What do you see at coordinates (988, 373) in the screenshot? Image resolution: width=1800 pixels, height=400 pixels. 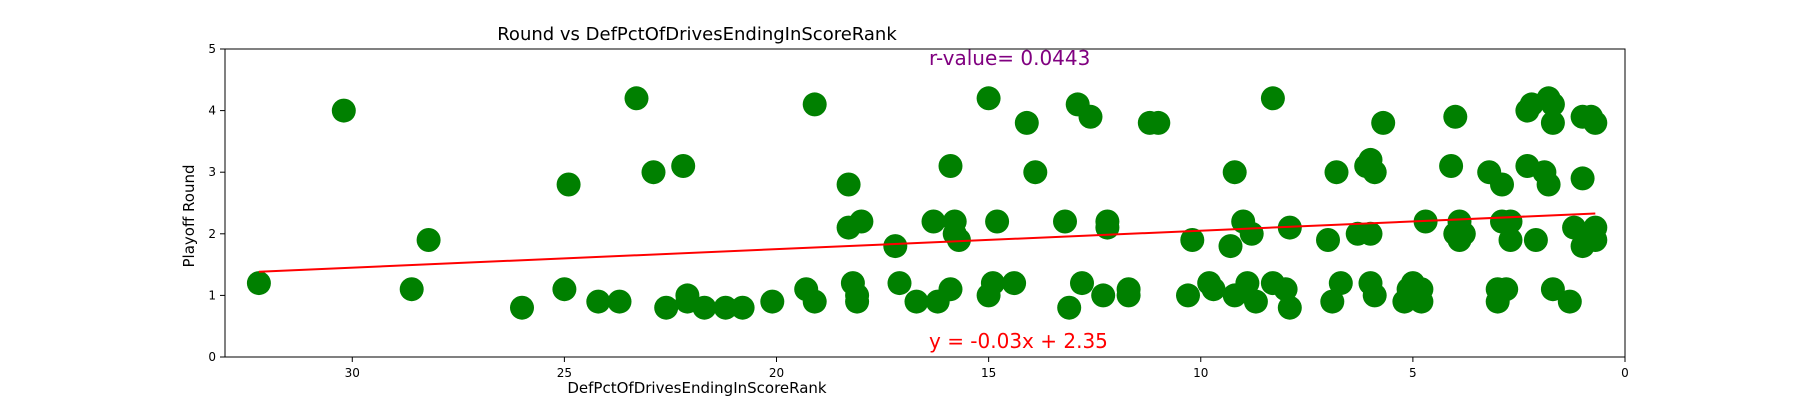 I see `x-tick-label: 15` at bounding box center [988, 373].